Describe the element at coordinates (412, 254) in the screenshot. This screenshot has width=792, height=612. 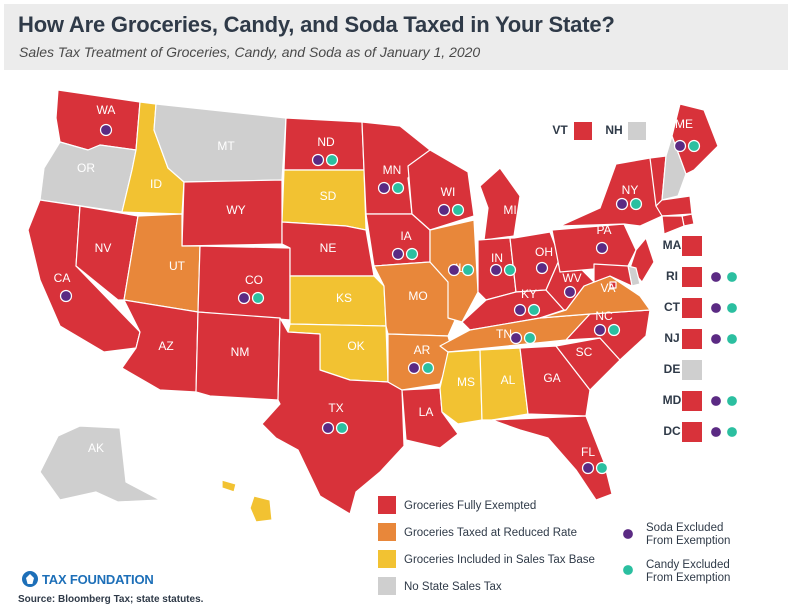
I see `candy-dot-ia` at that location.